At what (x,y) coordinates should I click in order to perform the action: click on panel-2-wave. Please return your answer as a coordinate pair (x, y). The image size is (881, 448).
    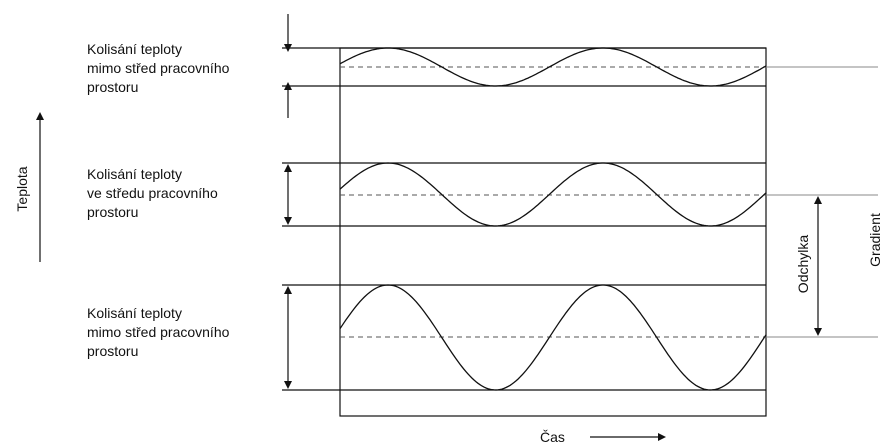
    Looking at the image, I should click on (553, 194).